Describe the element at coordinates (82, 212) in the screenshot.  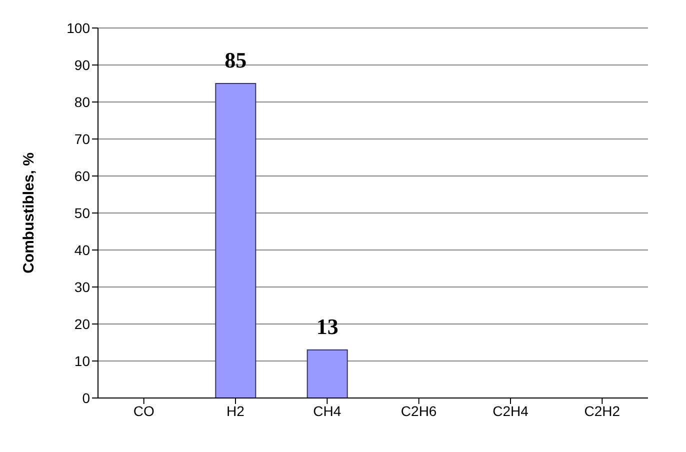
I see `y-tick-label: 50` at that location.